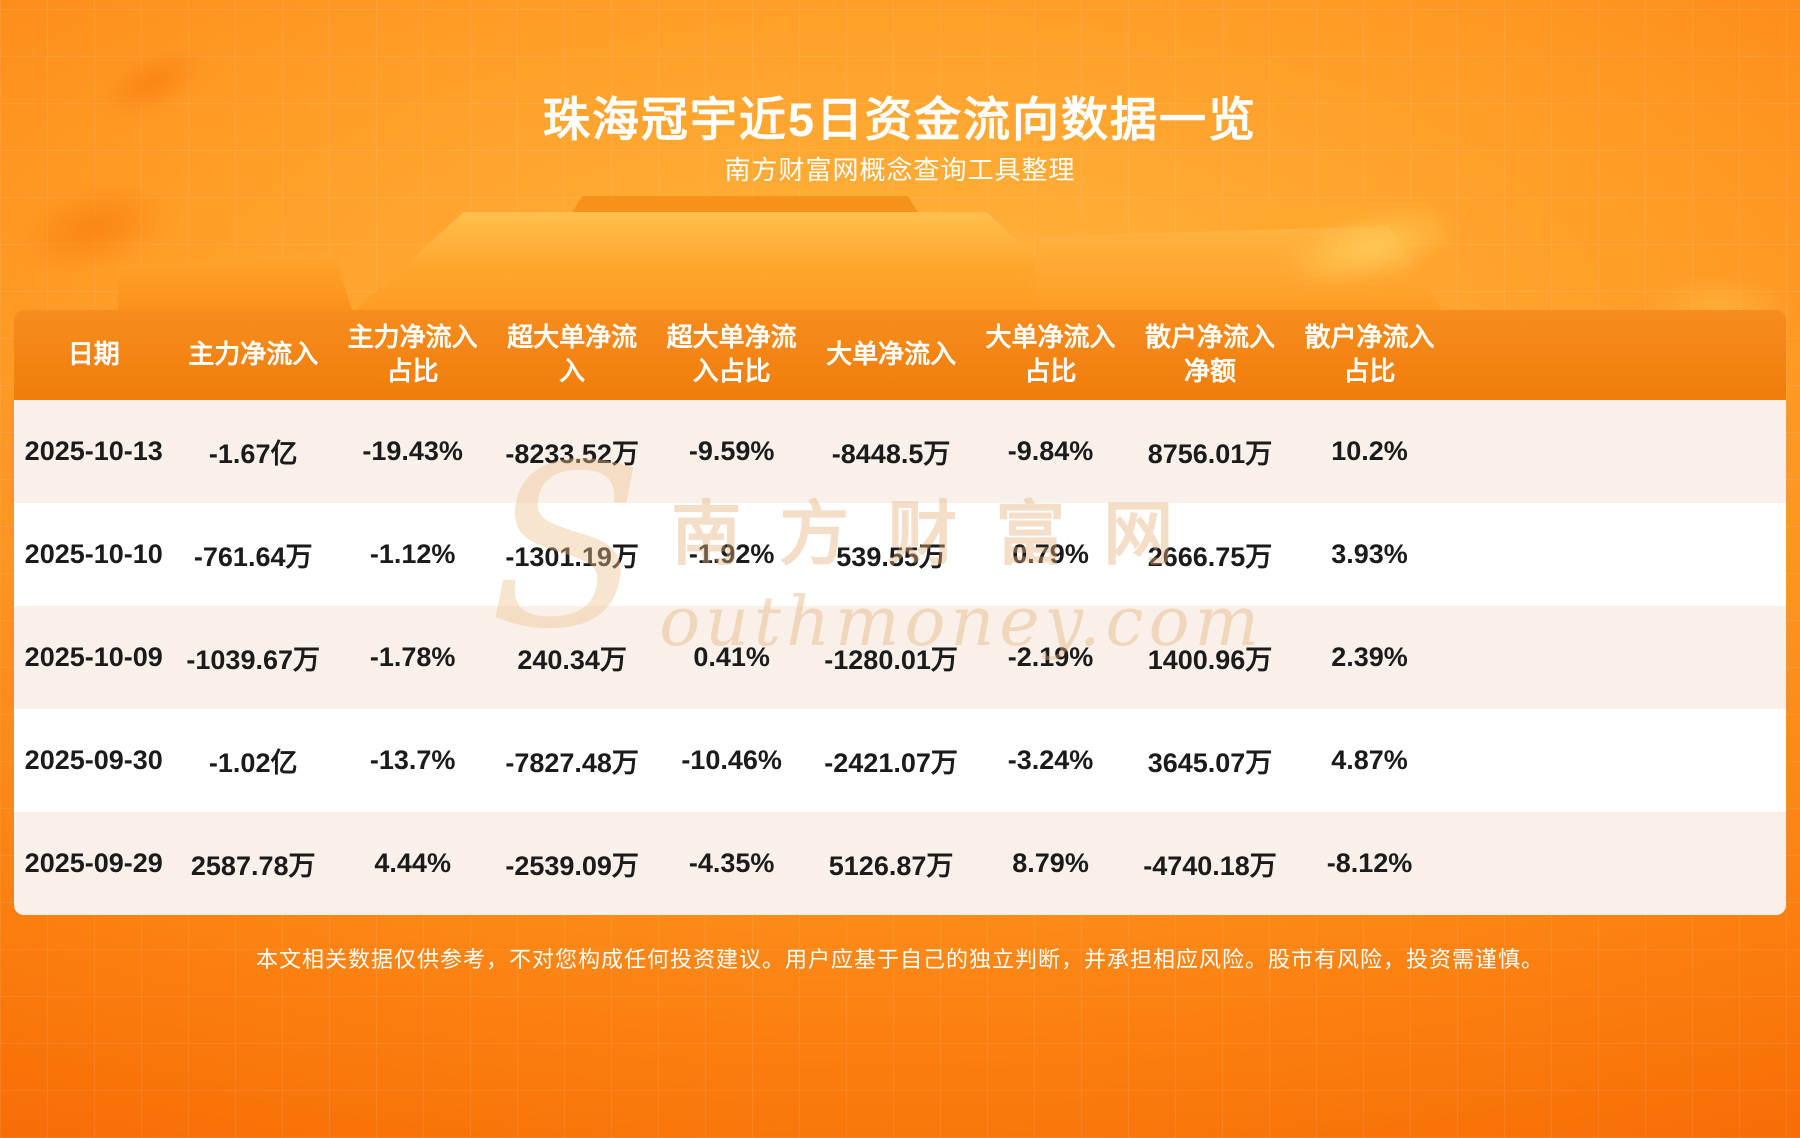 Image resolution: width=1800 pixels, height=1138 pixels. Describe the element at coordinates (1050, 863) in the screenshot. I see `value-cell: 8.79%` at that location.